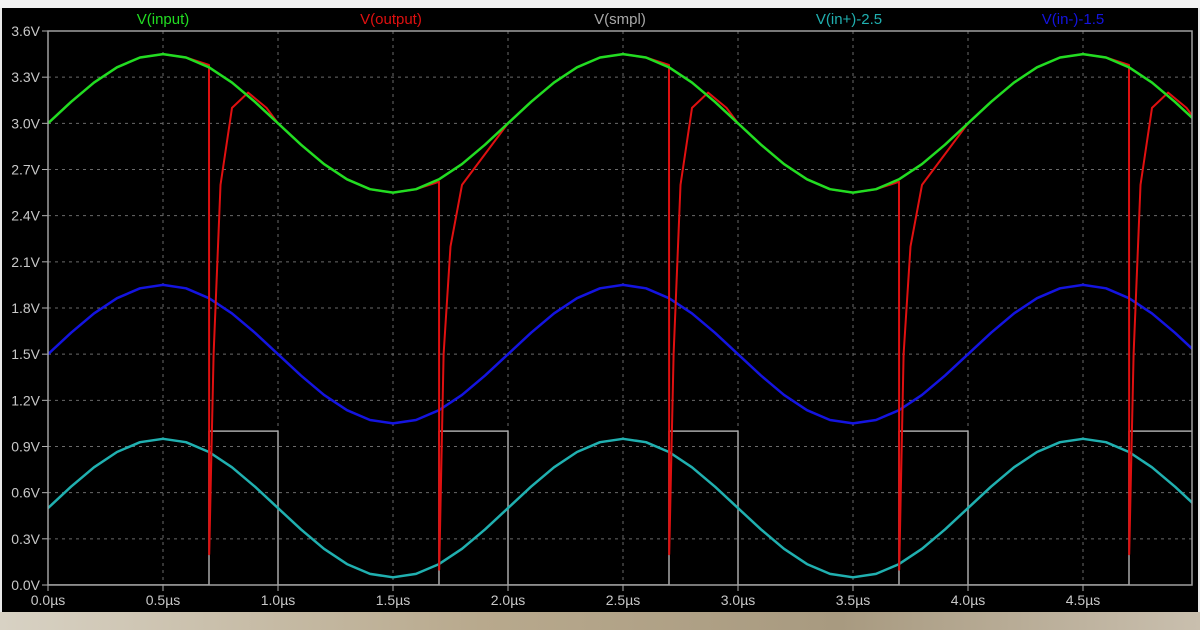 The width and height of the screenshot is (1200, 630). I want to click on legend-entry: V(output), so click(391, 19).